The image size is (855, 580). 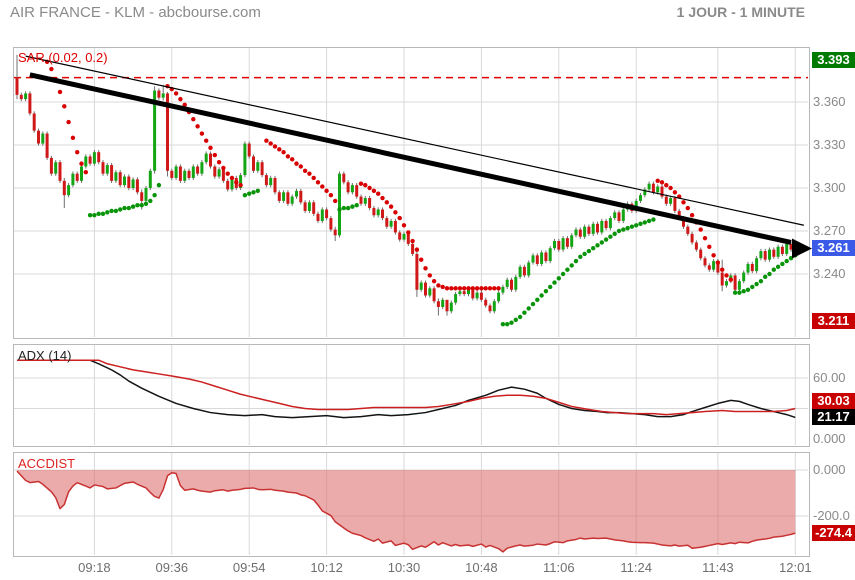 What do you see at coordinates (47, 463) in the screenshot?
I see `accdist-indicator-label: ACCDIST` at bounding box center [47, 463].